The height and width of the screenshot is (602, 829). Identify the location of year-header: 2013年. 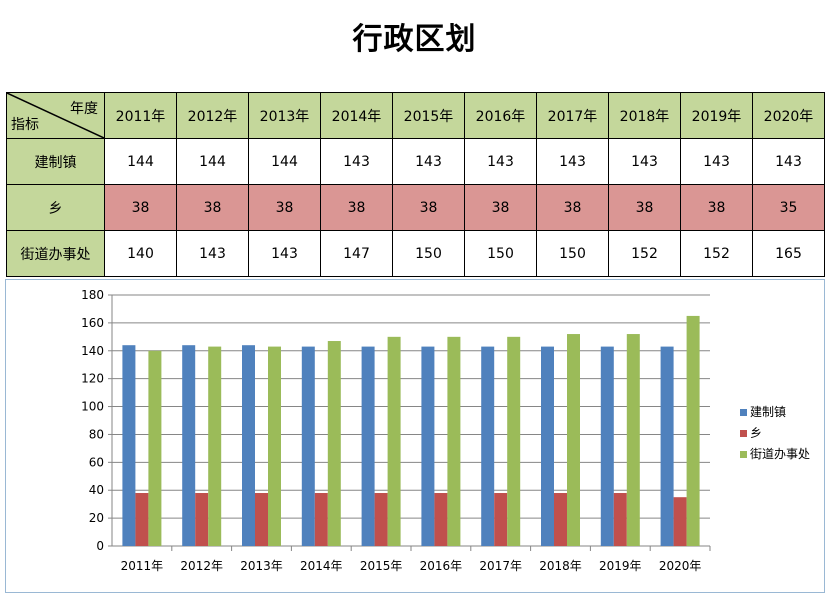
(284, 115).